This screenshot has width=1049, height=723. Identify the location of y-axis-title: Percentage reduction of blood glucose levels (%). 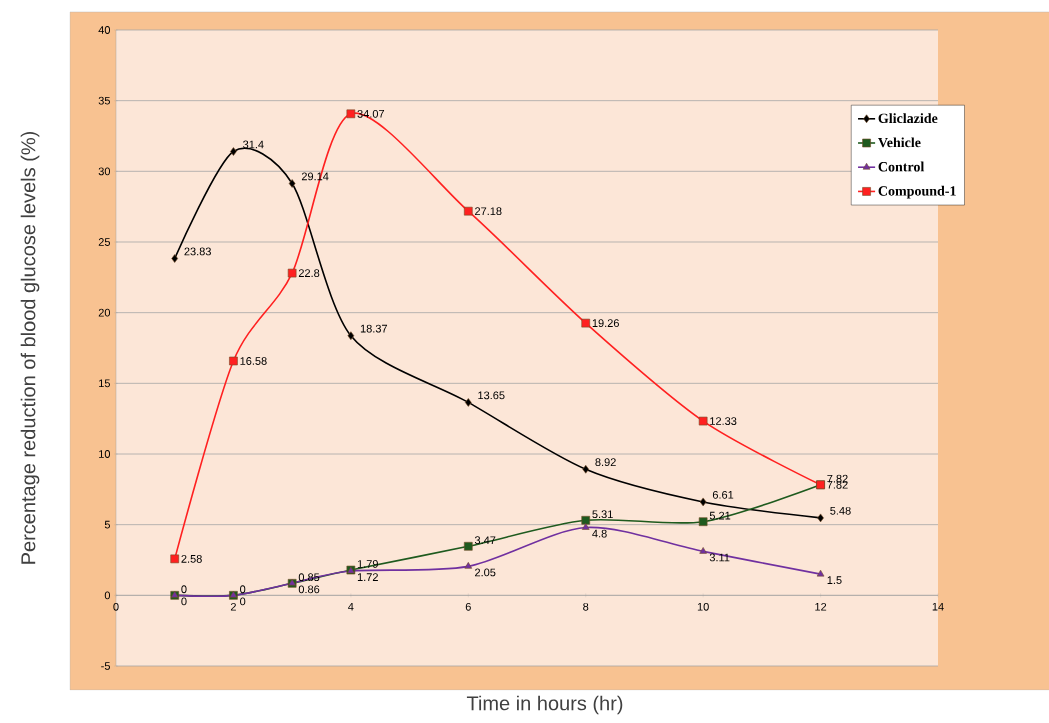
(30, 347).